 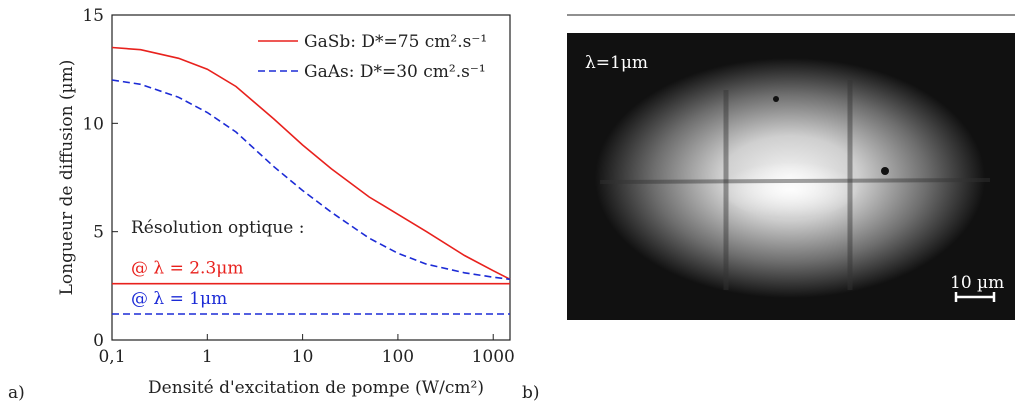 I want to click on image-label: λ=1μm, so click(x=616, y=63).